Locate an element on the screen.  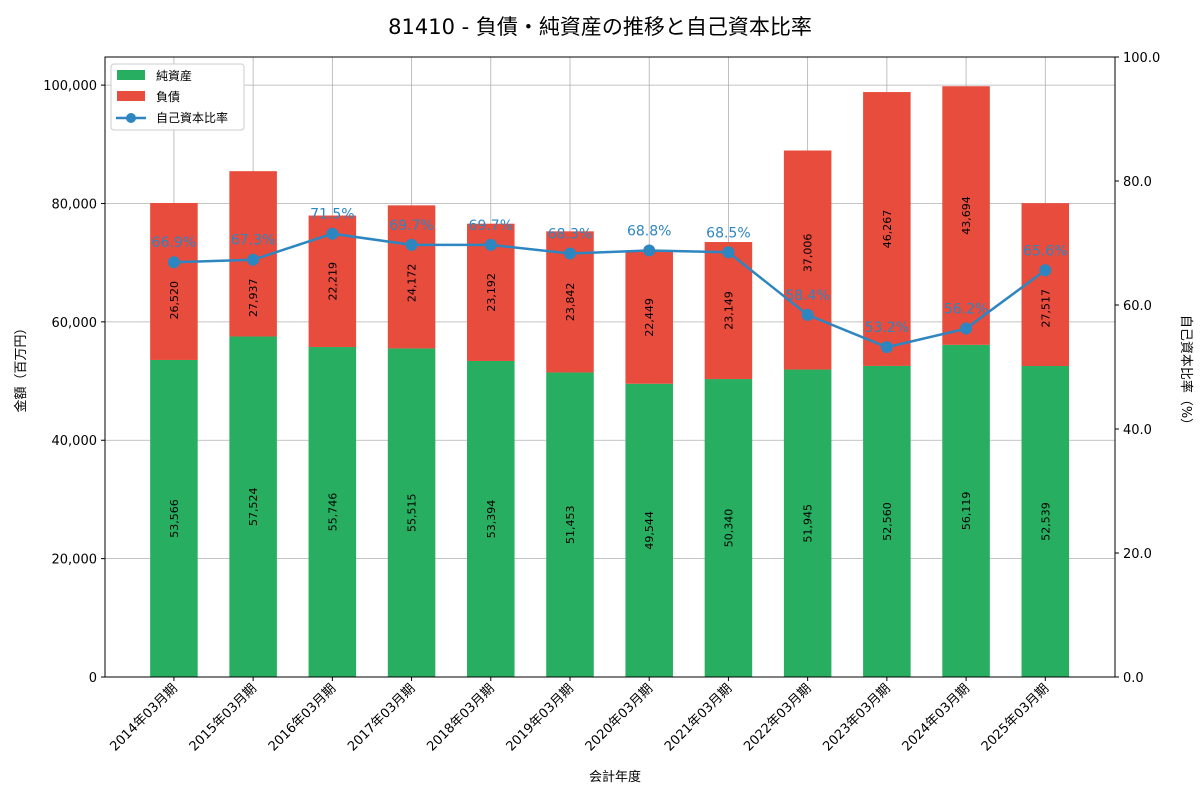
legend-swatch-net-assets is located at coordinates (131, 75).